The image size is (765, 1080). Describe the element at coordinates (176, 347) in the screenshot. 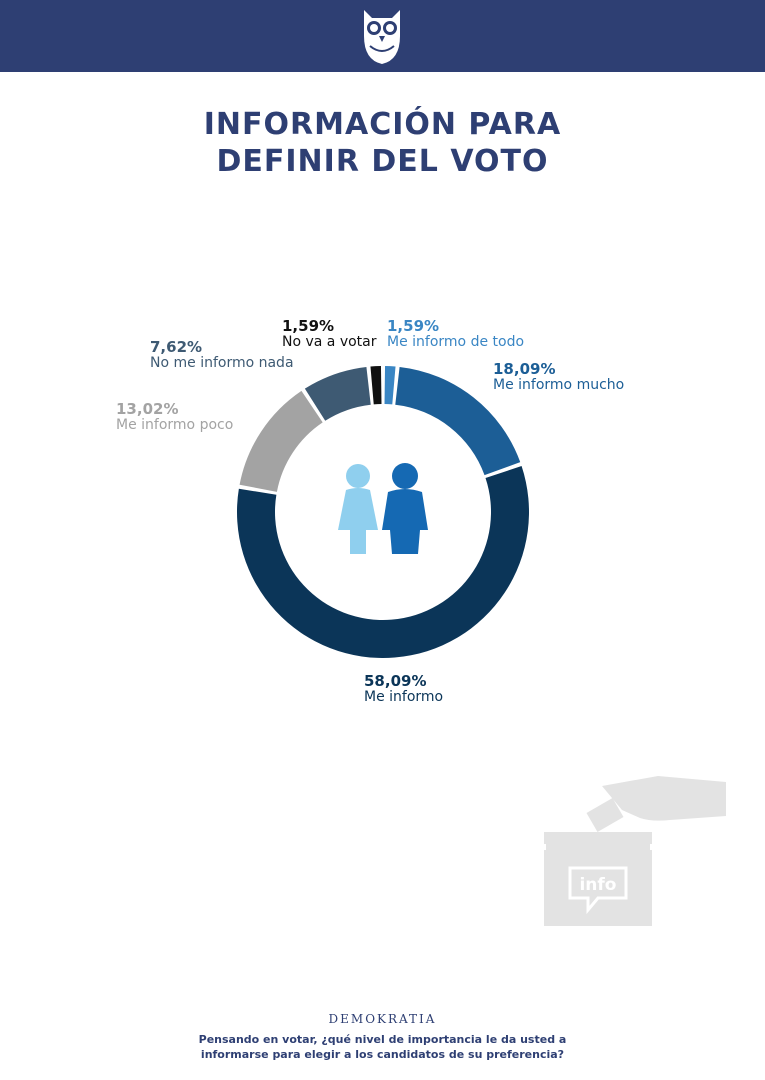

I see `slice-4-value: 7,62%` at that location.